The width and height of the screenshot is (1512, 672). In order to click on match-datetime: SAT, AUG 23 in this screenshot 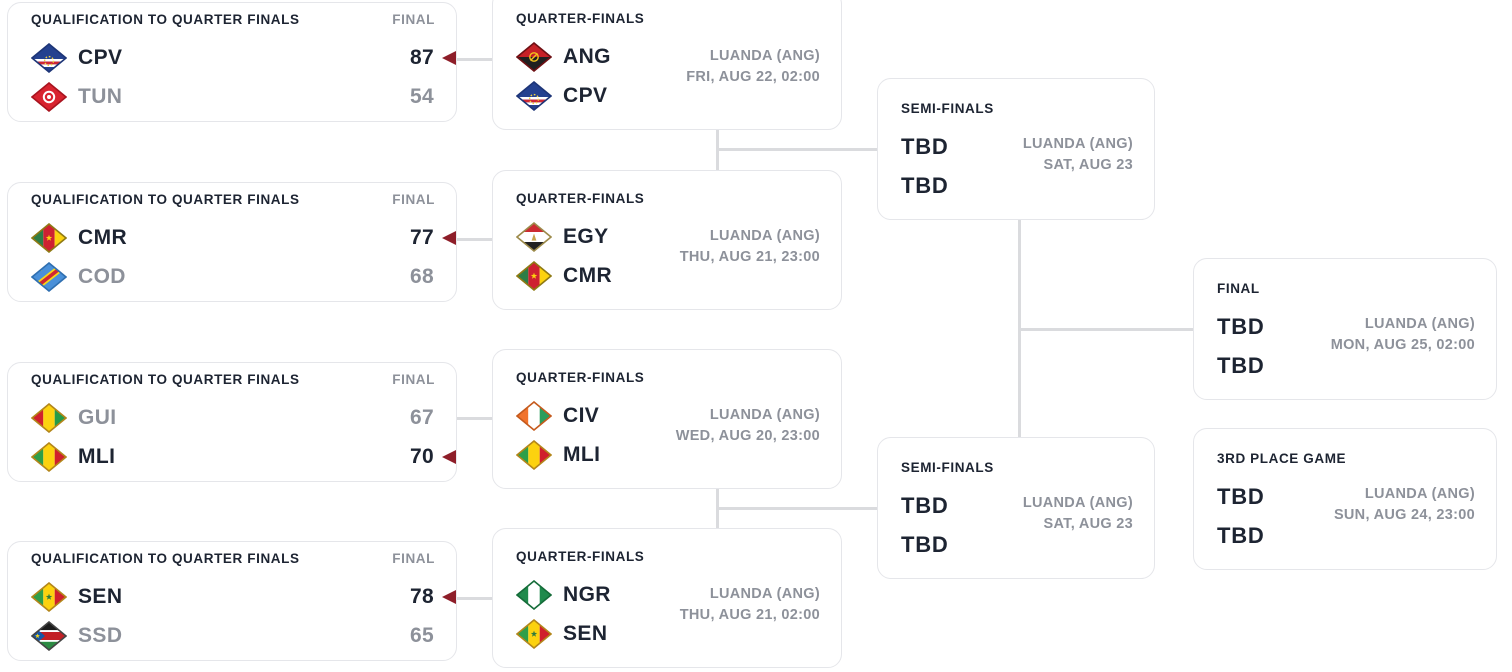, I will do `click(1088, 524)`.